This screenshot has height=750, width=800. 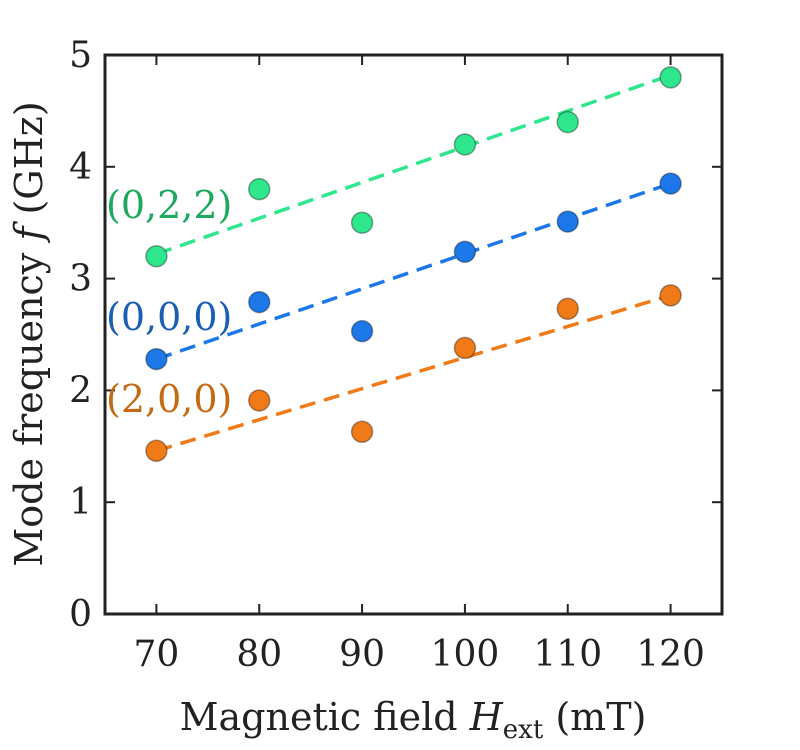 I want to click on fit-line, so click(x=413, y=373).